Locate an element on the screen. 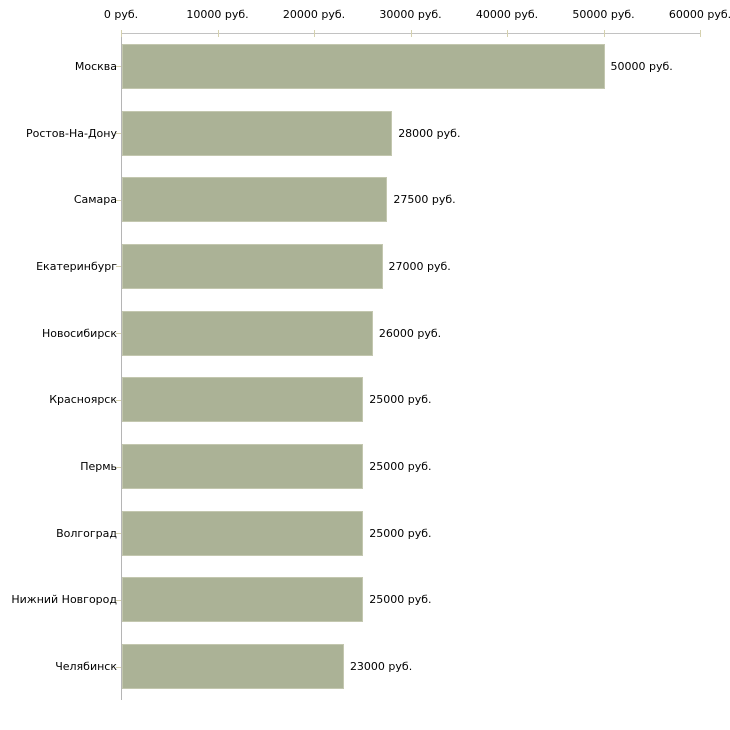 The height and width of the screenshot is (730, 730). category-label: Ростов-На-Дону is located at coordinates (71, 133).